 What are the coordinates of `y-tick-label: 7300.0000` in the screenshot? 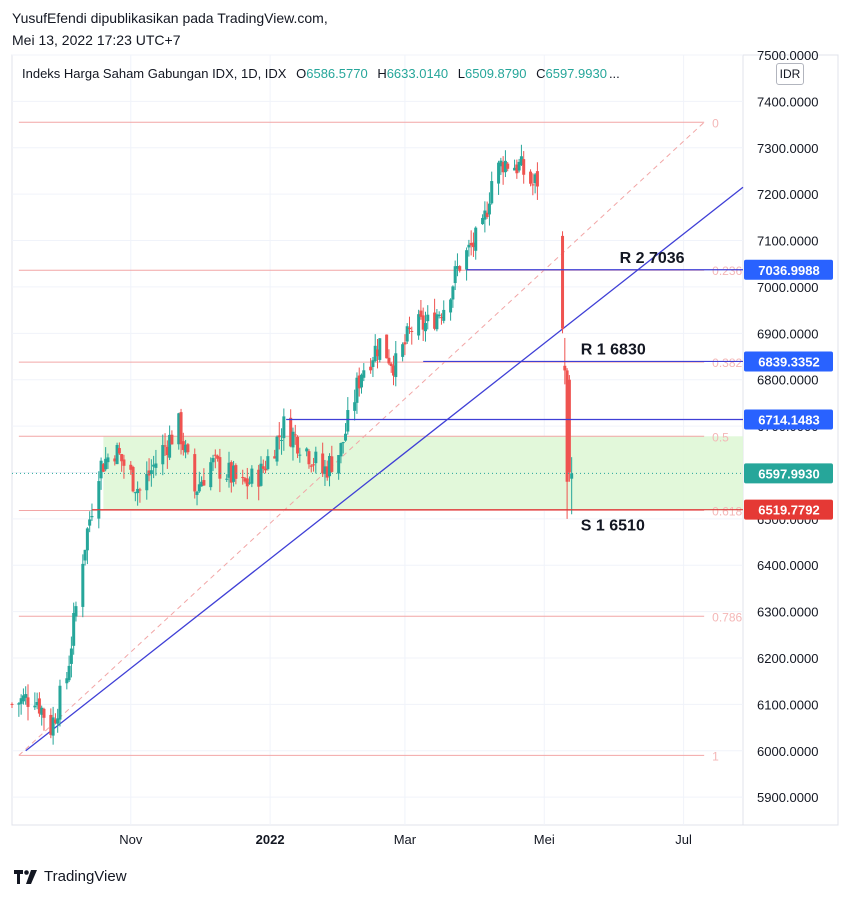 It's located at (787, 148).